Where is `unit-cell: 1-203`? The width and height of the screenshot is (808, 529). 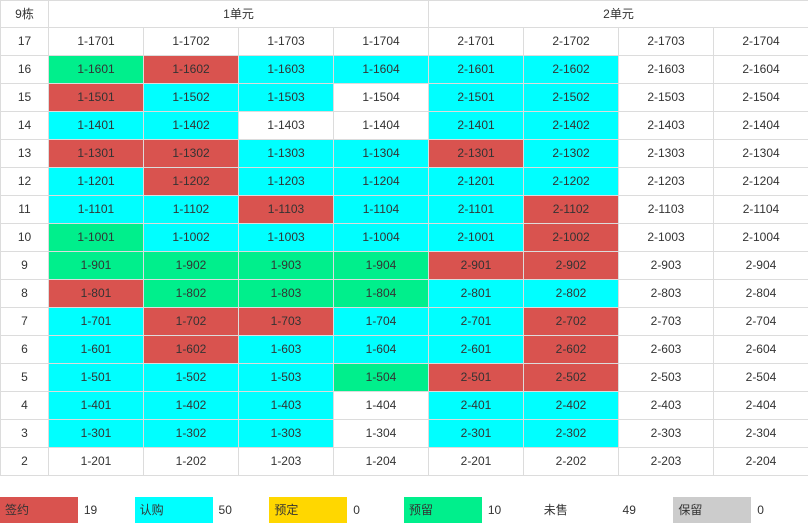 unit-cell: 1-203 is located at coordinates (286, 461).